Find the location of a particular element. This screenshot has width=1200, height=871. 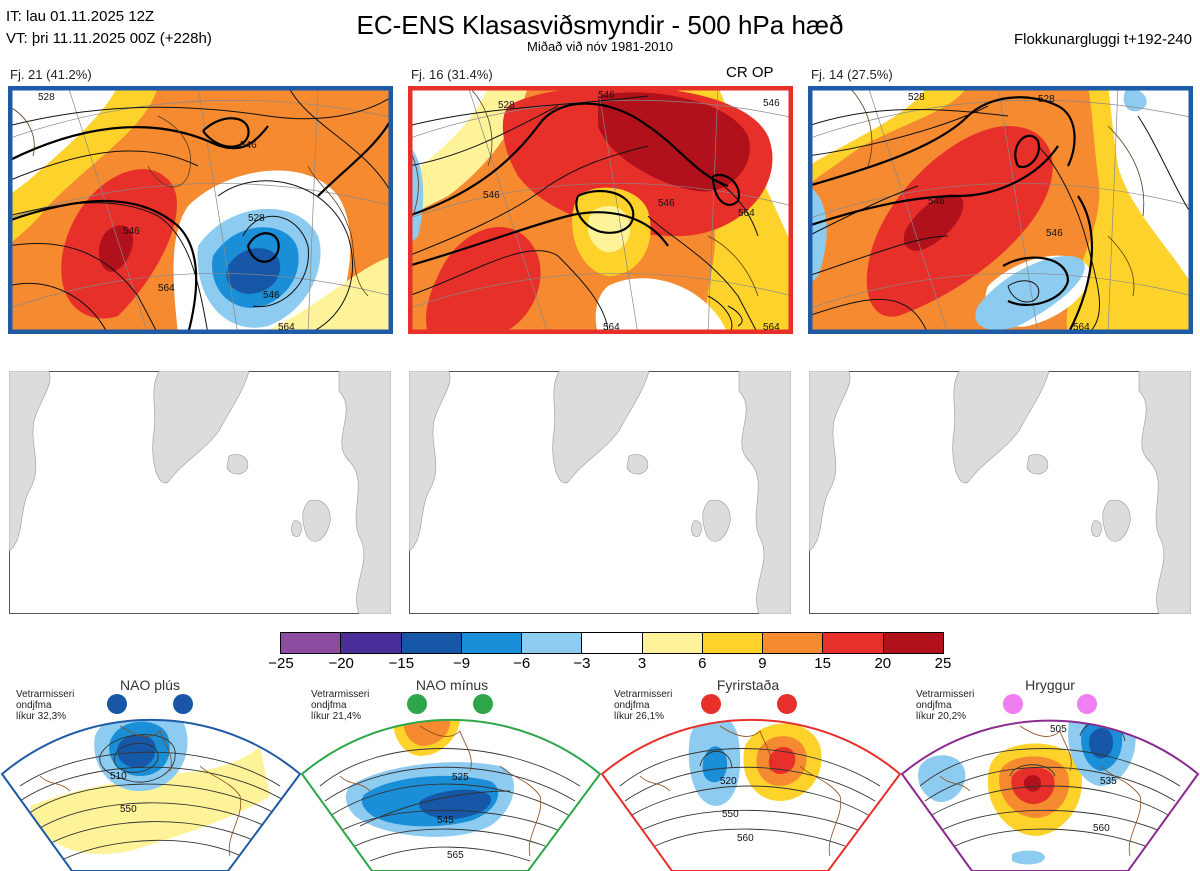

regime-note-ridge: Vetrarmisseri ondjfma líkur 20,2% is located at coordinates (945, 705).